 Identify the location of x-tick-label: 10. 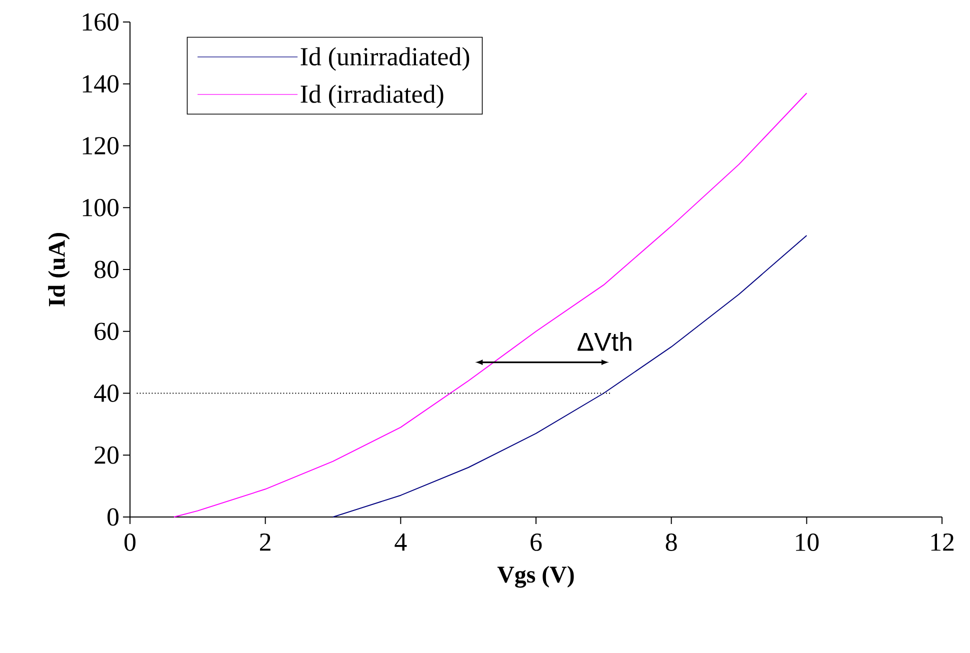
(807, 542).